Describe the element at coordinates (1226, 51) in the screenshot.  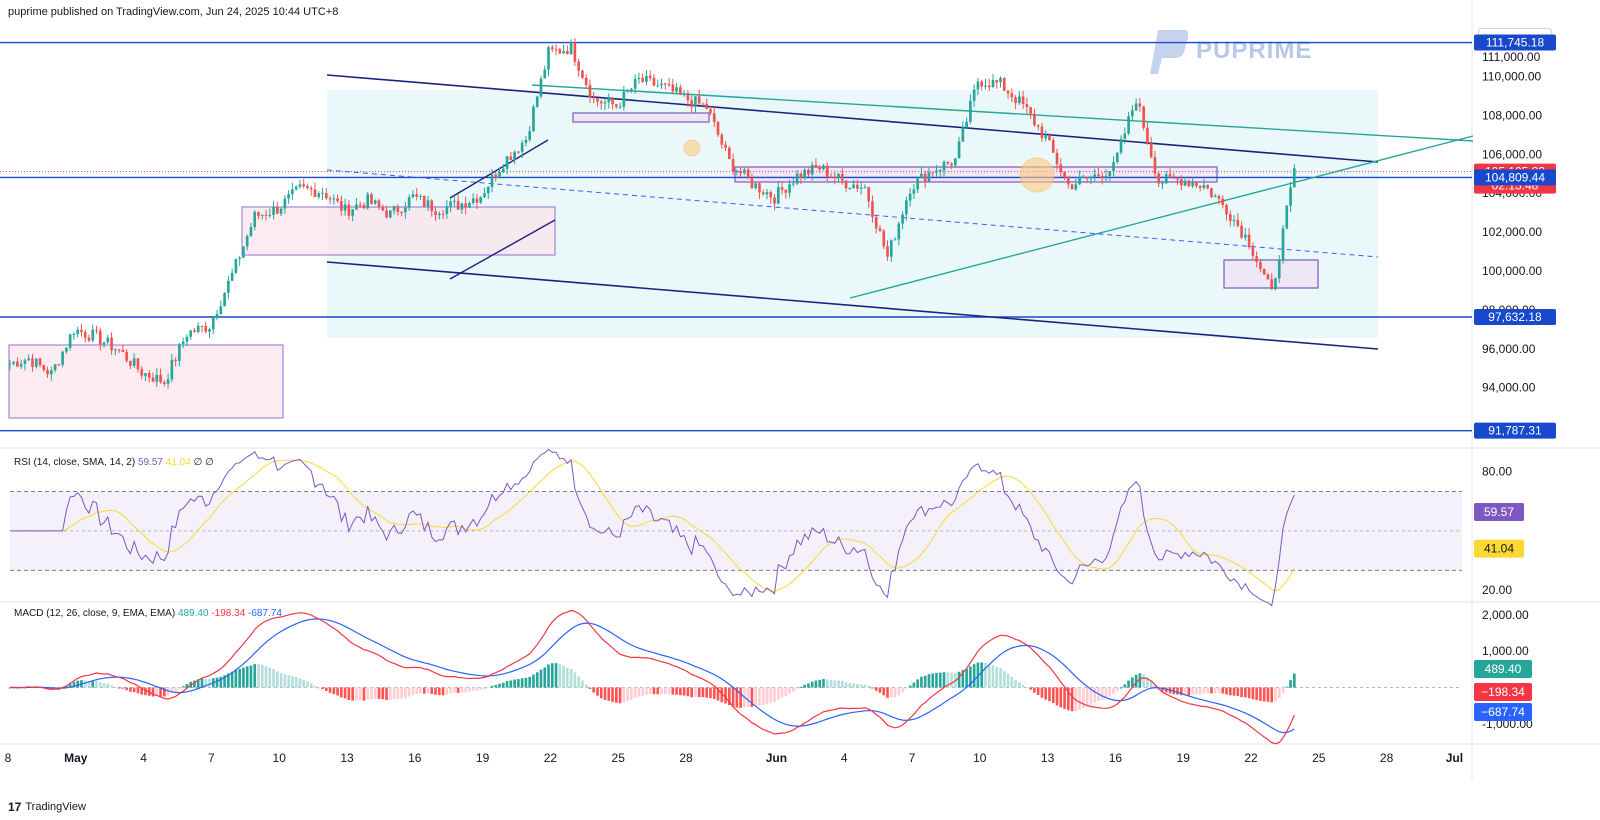
I see `puprime-logo: PUPRIME` at that location.